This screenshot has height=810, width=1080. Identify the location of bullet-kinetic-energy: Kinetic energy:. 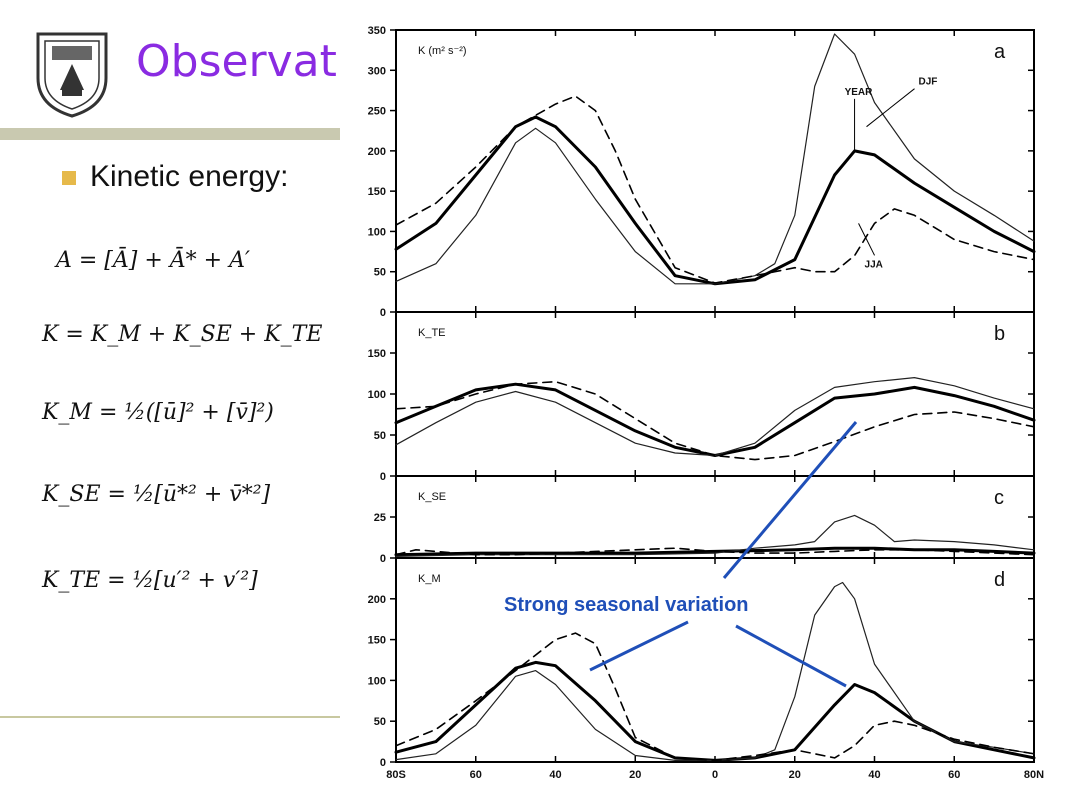
(175, 177).